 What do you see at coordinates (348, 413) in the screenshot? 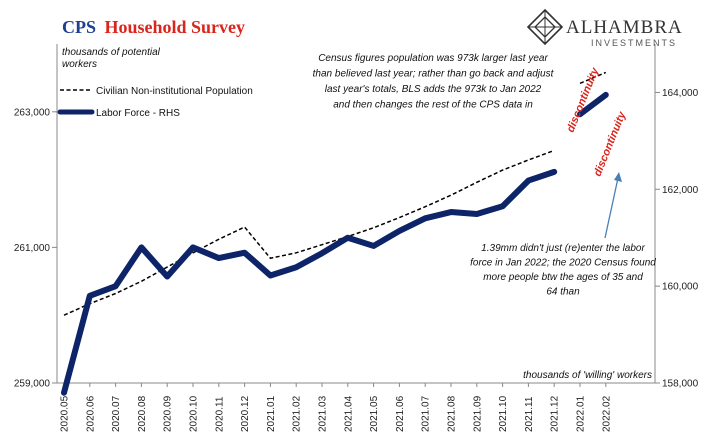
I see `x-tick-label: 2021.04` at bounding box center [348, 413].